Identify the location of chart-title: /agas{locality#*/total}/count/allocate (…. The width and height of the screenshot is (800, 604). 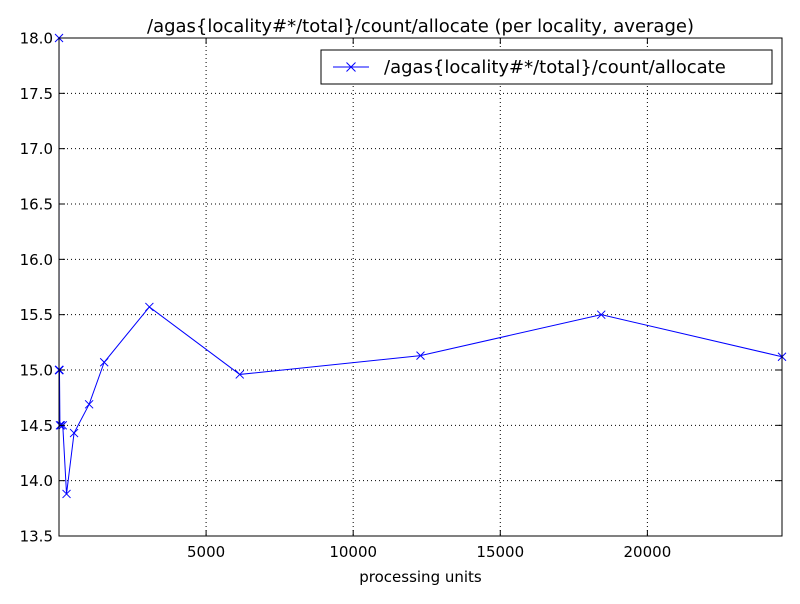
(420, 26).